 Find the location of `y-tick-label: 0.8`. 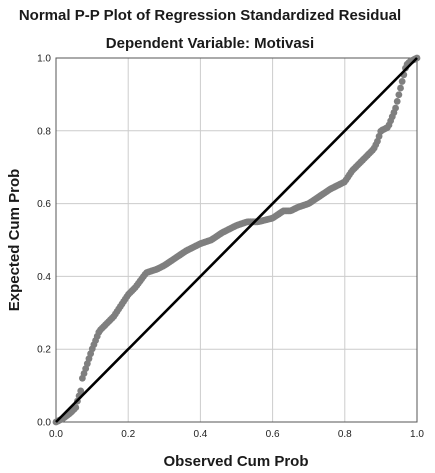

y-tick-label: 0.8 is located at coordinates (44, 131).